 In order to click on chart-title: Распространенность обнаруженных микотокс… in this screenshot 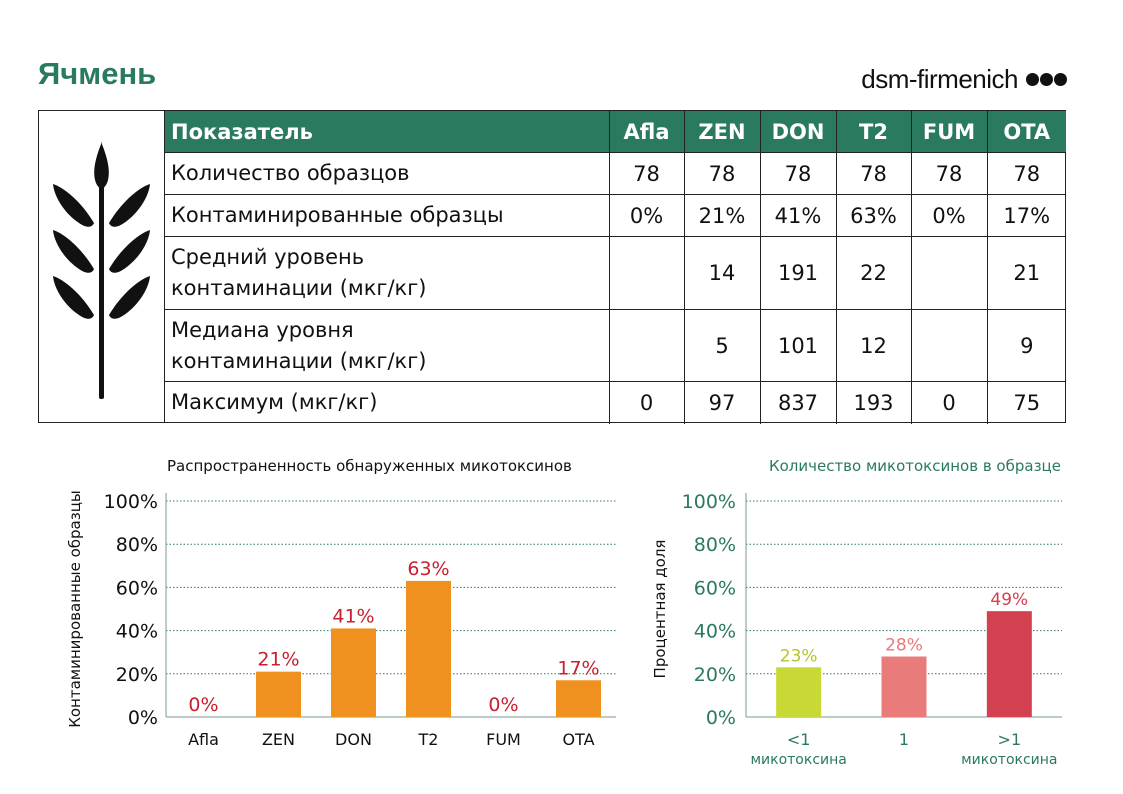, I will do `click(369, 466)`.